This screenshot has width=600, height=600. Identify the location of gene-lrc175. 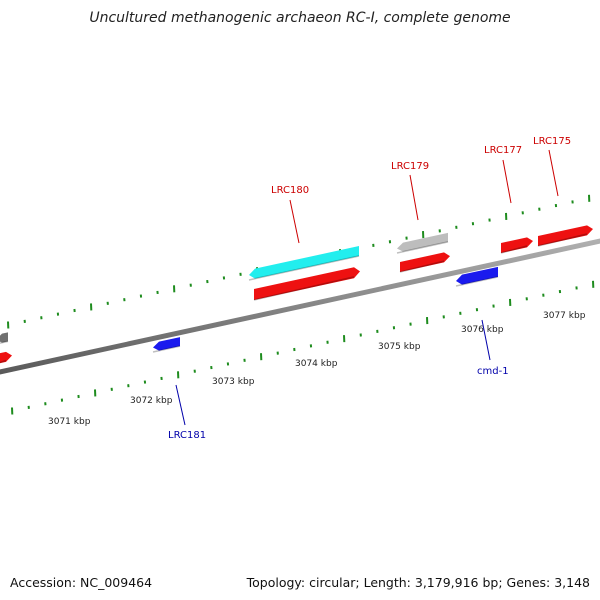
(565, 236).